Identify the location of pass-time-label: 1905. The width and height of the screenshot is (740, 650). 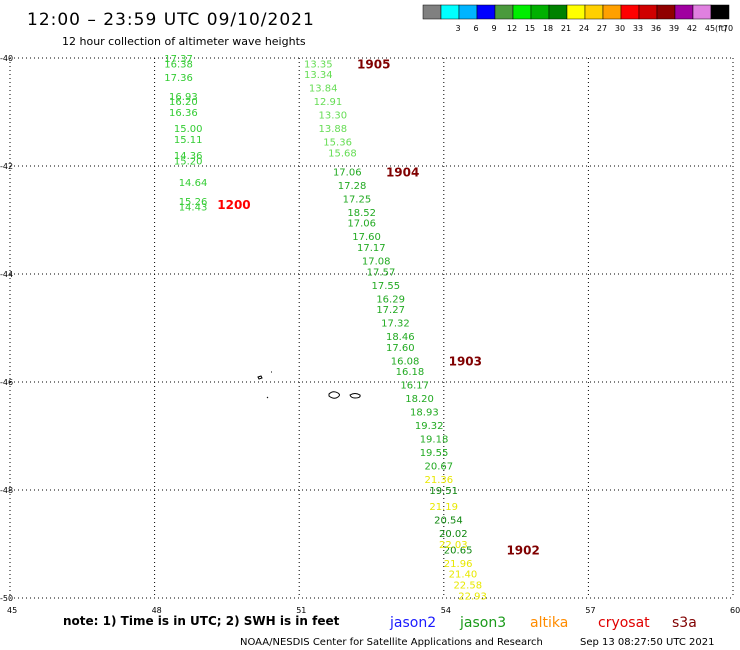
(373, 64).